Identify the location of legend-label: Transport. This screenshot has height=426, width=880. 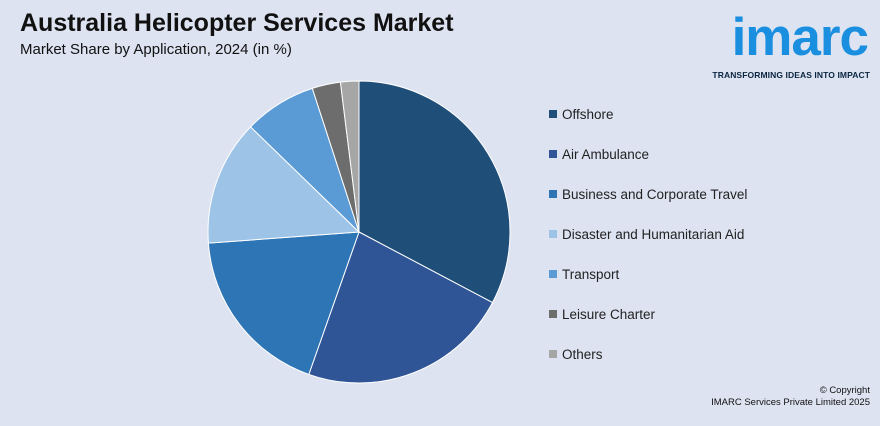
(591, 274).